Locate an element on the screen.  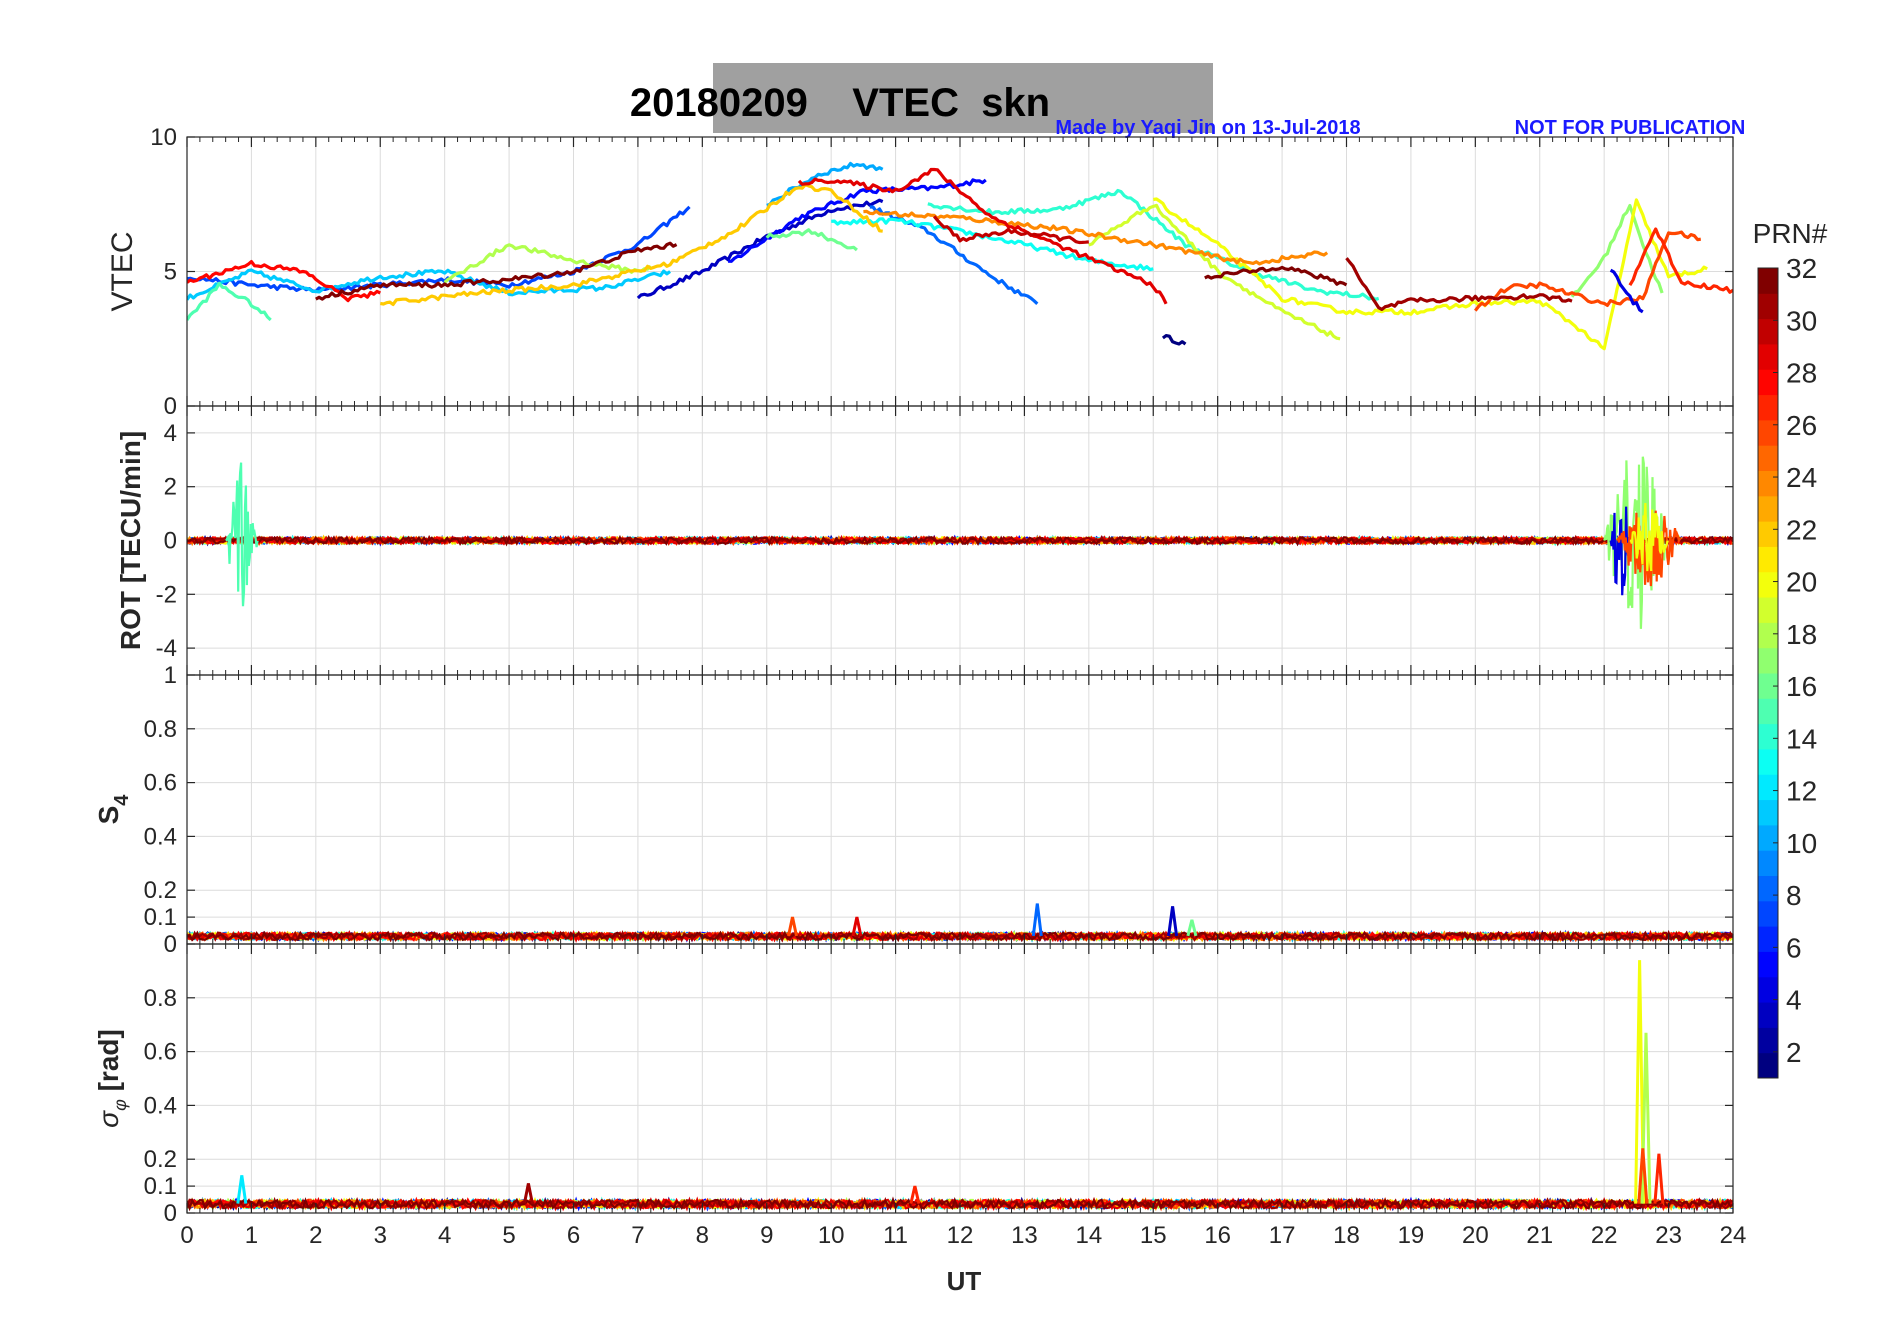
x-tick-label: 11 is located at coordinates (895, 1235).